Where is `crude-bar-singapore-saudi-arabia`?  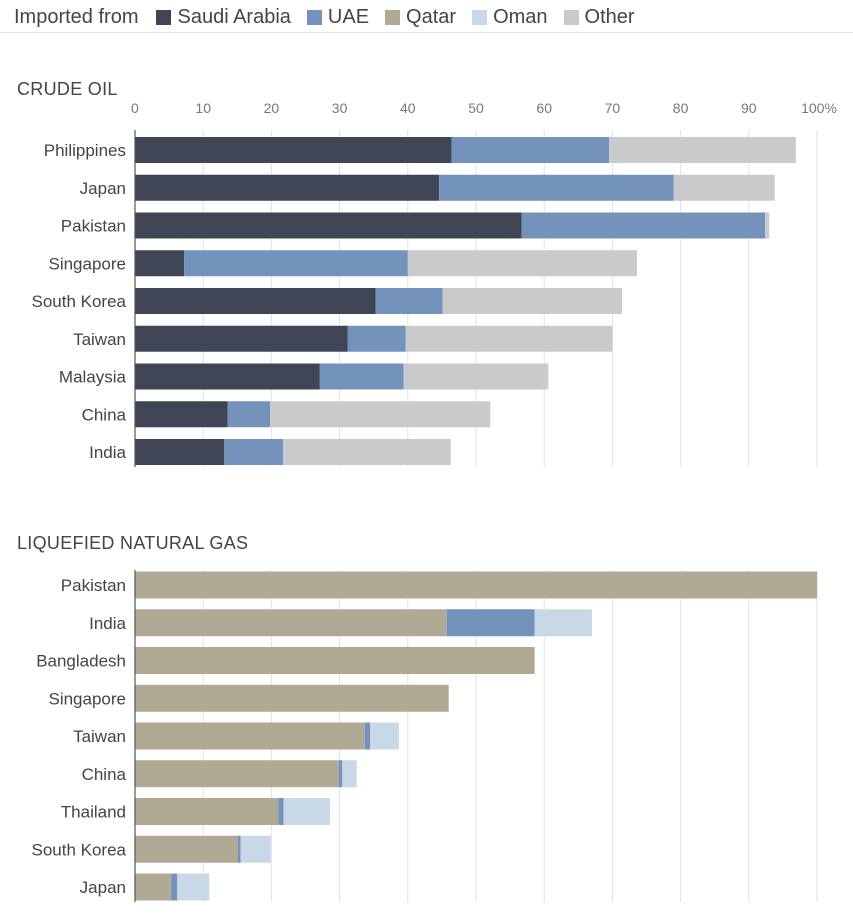 crude-bar-singapore-saudi-arabia is located at coordinates (160, 263).